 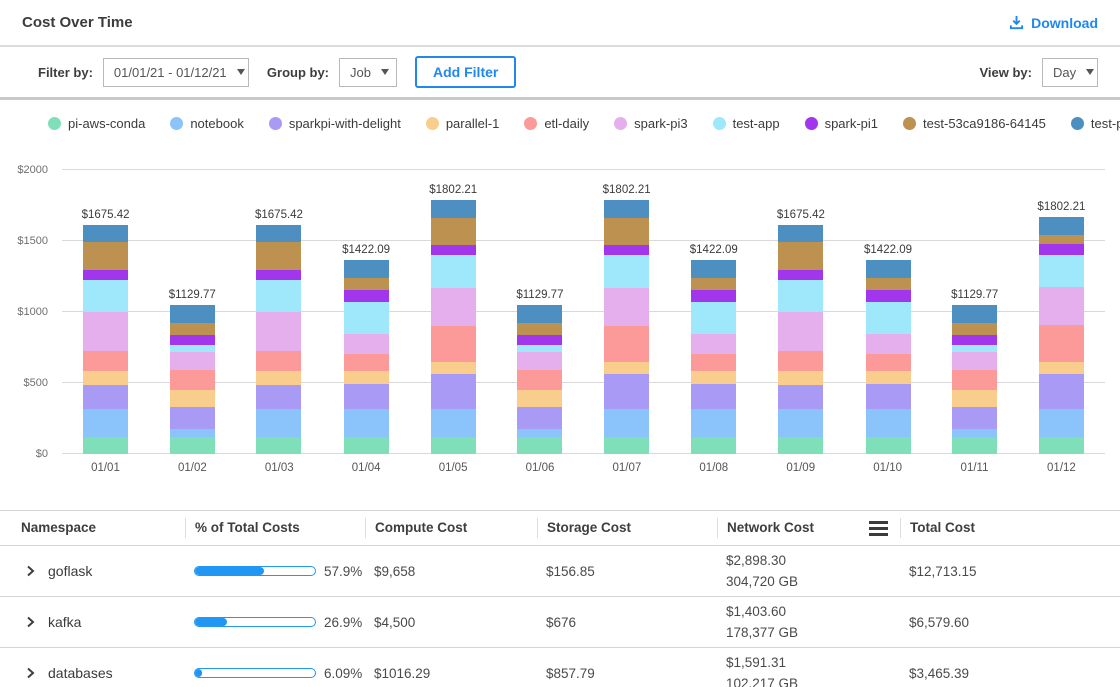 I want to click on legend-item-sparkpi-with-delight: sparkpi-with-delight, so click(x=334, y=123).